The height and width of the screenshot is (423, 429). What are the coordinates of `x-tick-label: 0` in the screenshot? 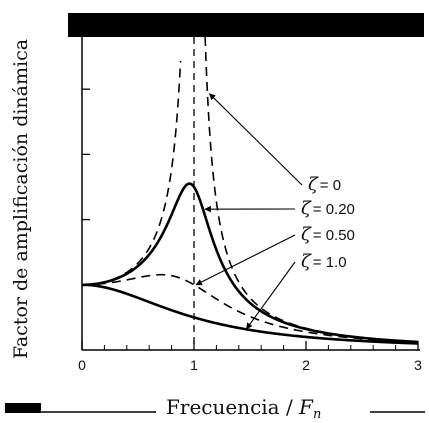 It's located at (82, 365).